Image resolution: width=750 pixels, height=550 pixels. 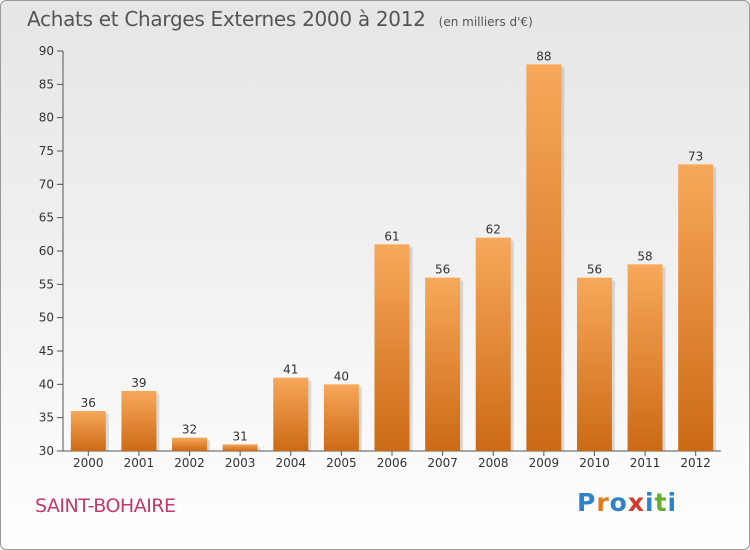 I want to click on x-tick-label: 2008, so click(x=493, y=463).